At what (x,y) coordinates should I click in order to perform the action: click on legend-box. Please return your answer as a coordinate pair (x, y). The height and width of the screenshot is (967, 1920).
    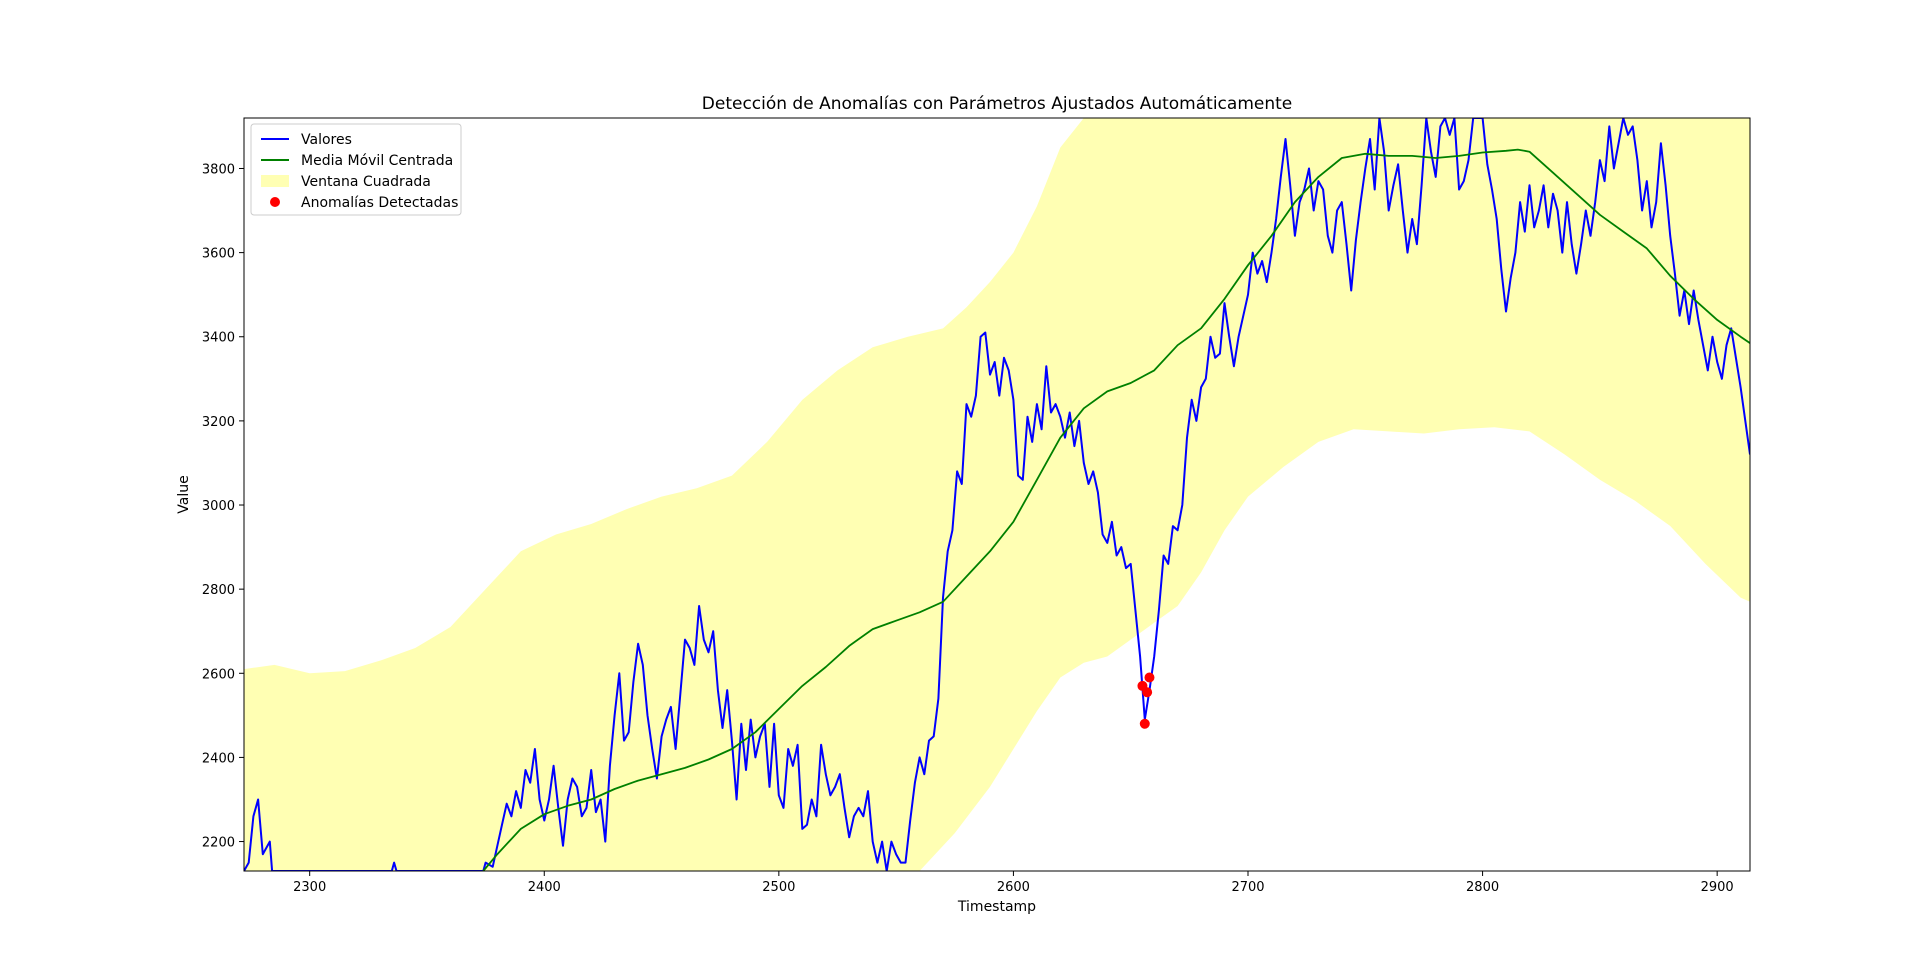
    Looking at the image, I should click on (356, 169).